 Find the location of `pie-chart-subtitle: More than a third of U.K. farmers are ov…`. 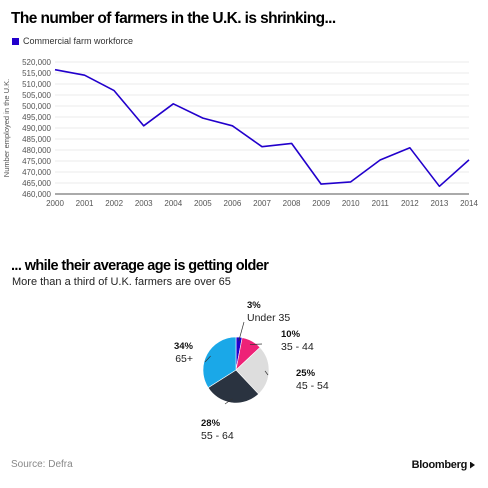

pie-chart-subtitle: More than a third of U.K. farmers are ov… is located at coordinates (121, 282).